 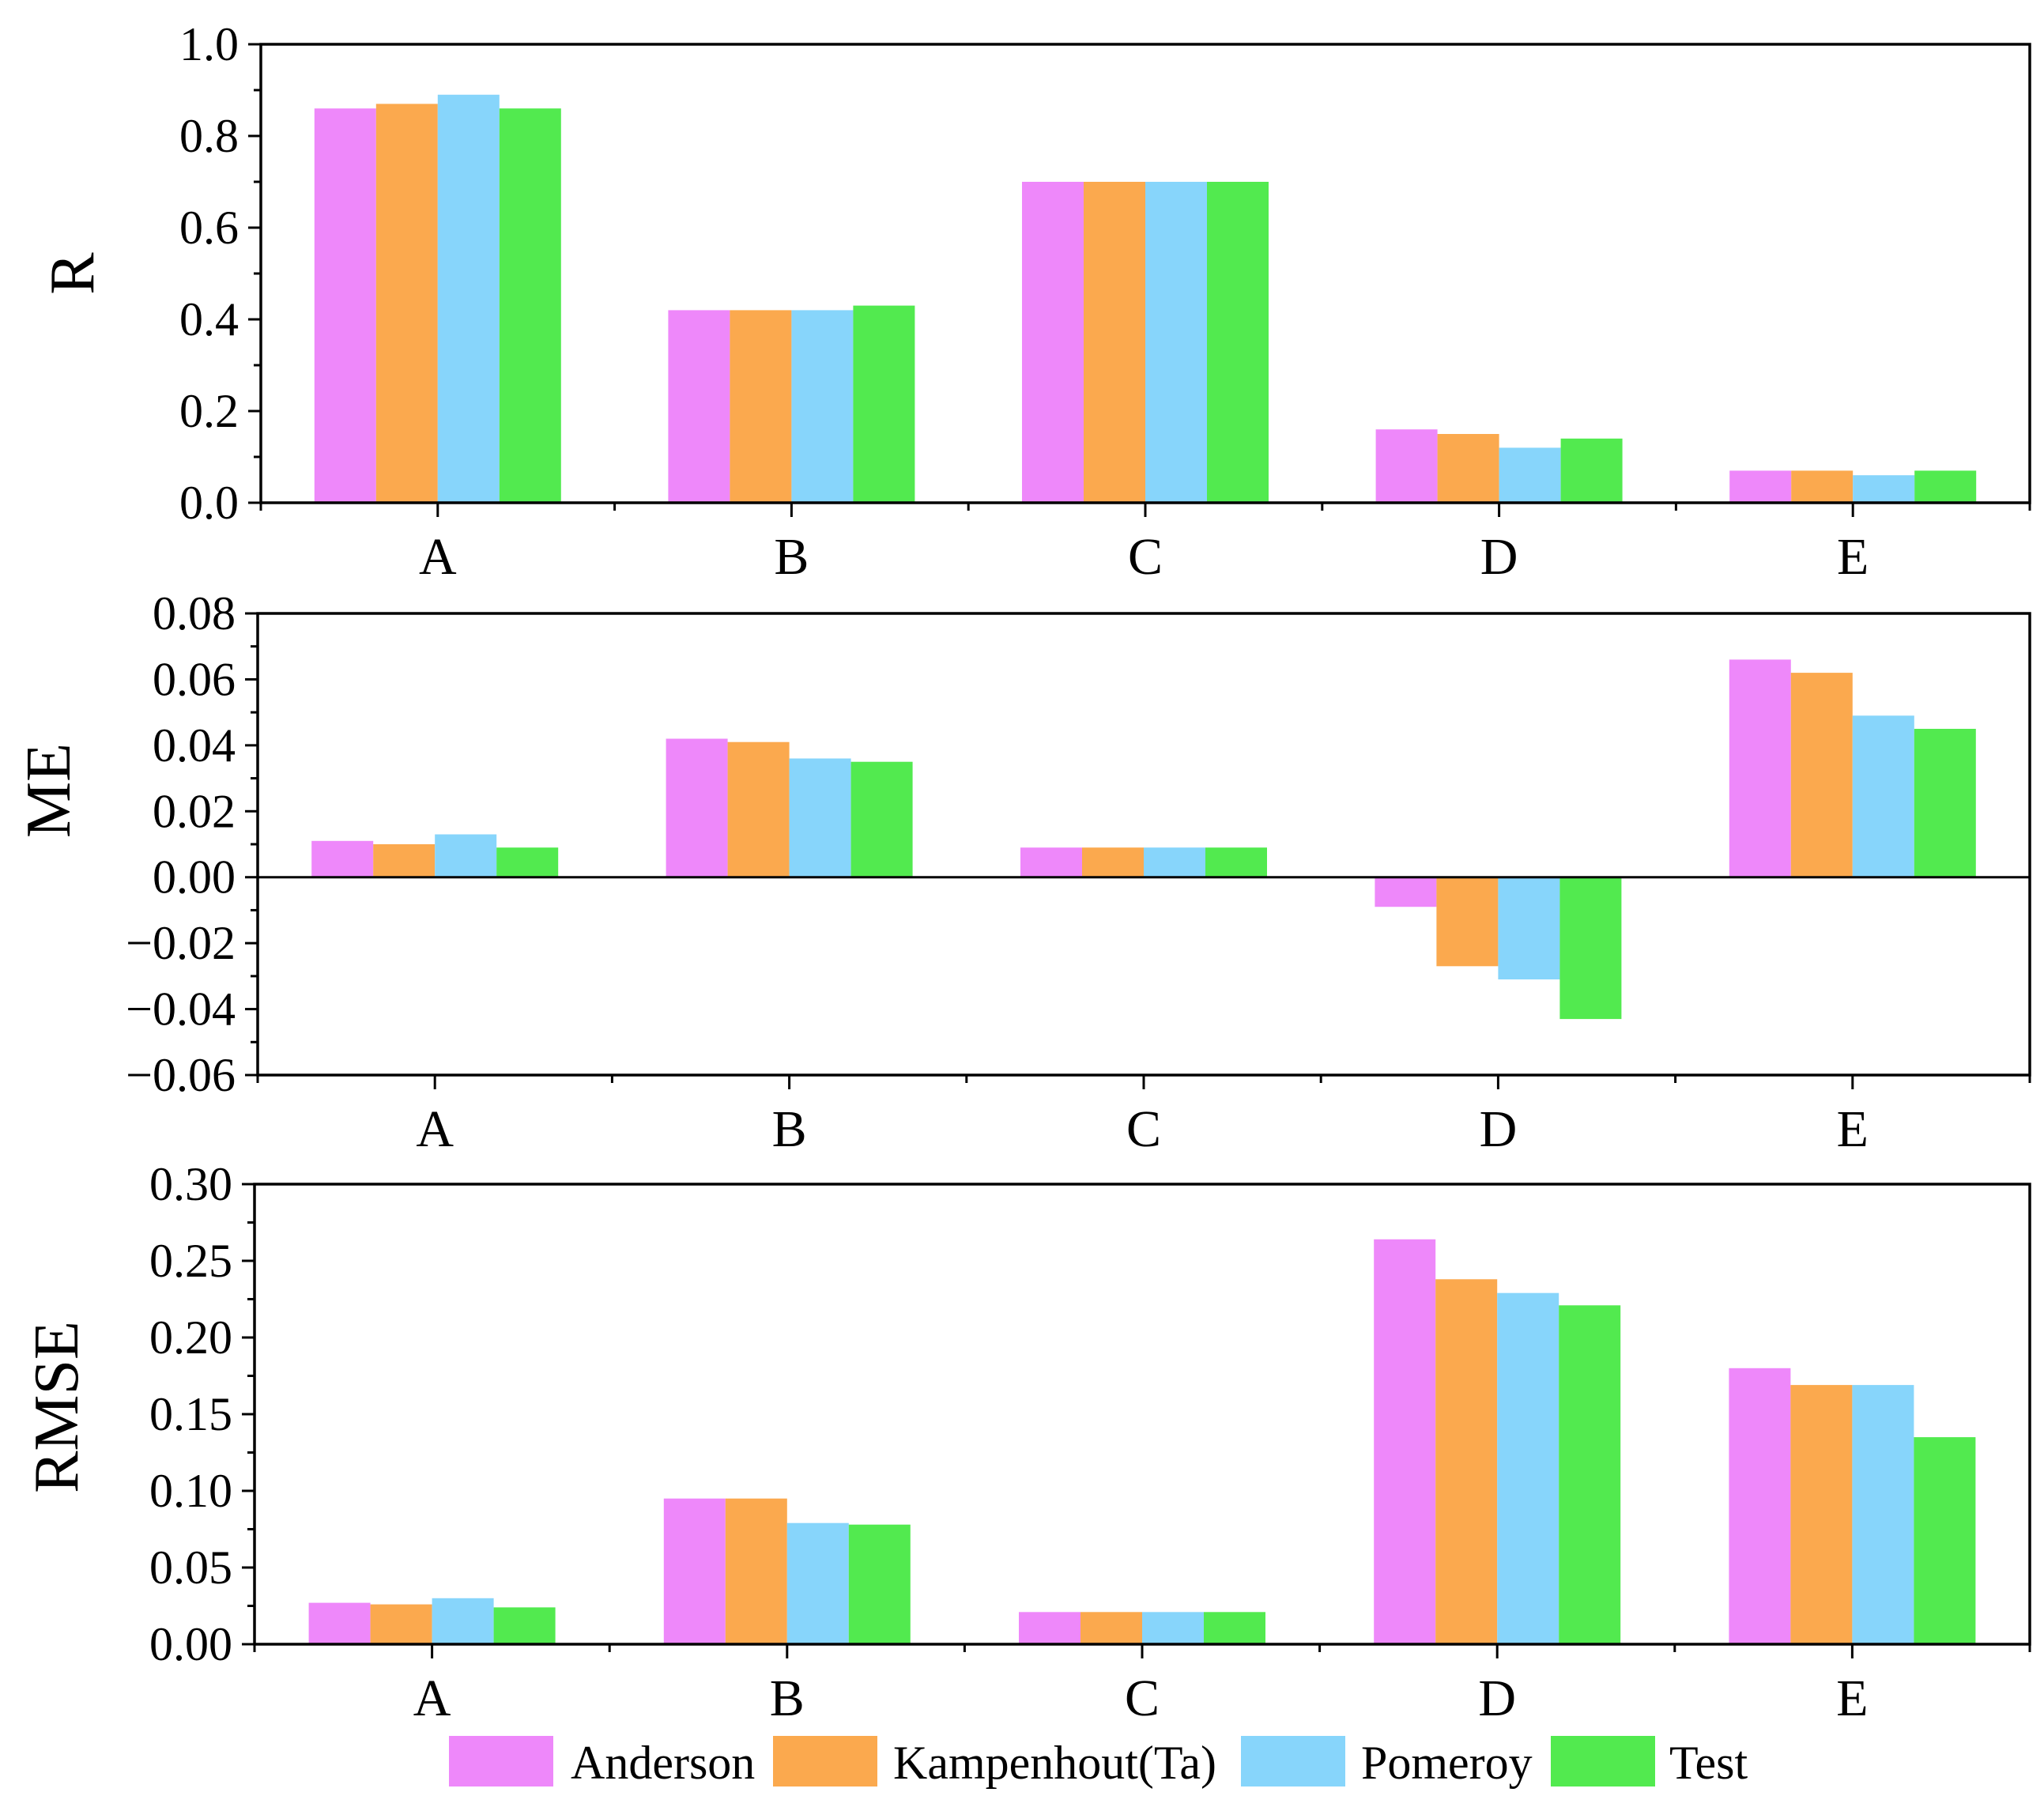 I want to click on y-tick-label: 0.6, so click(x=209, y=228).